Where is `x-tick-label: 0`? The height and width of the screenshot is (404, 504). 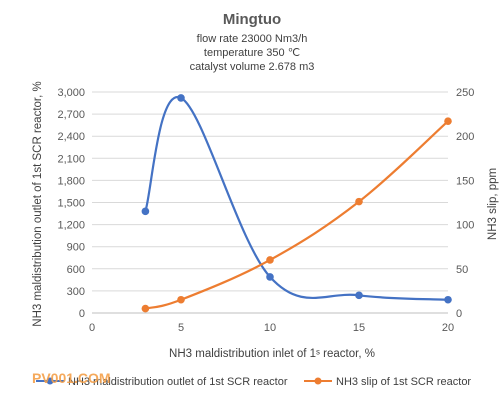 x-tick-label: 0 is located at coordinates (92, 328).